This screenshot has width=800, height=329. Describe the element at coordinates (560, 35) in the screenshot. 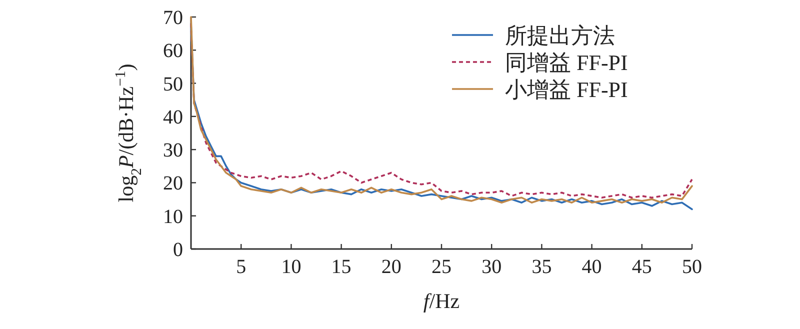

I see `legend-label: 所提出方法` at that location.